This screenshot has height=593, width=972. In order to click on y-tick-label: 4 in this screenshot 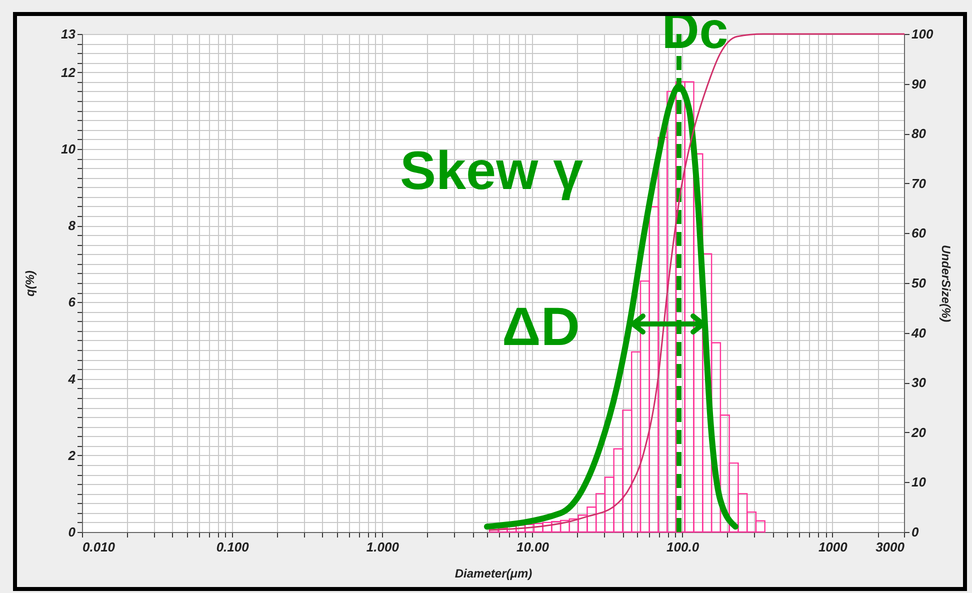, I will do `click(71, 378)`.